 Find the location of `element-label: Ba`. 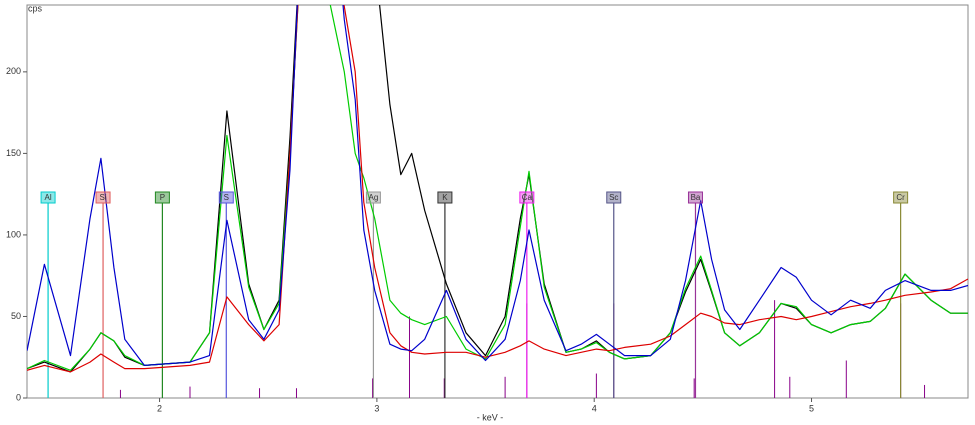

element-label: Ba is located at coordinates (696, 197).